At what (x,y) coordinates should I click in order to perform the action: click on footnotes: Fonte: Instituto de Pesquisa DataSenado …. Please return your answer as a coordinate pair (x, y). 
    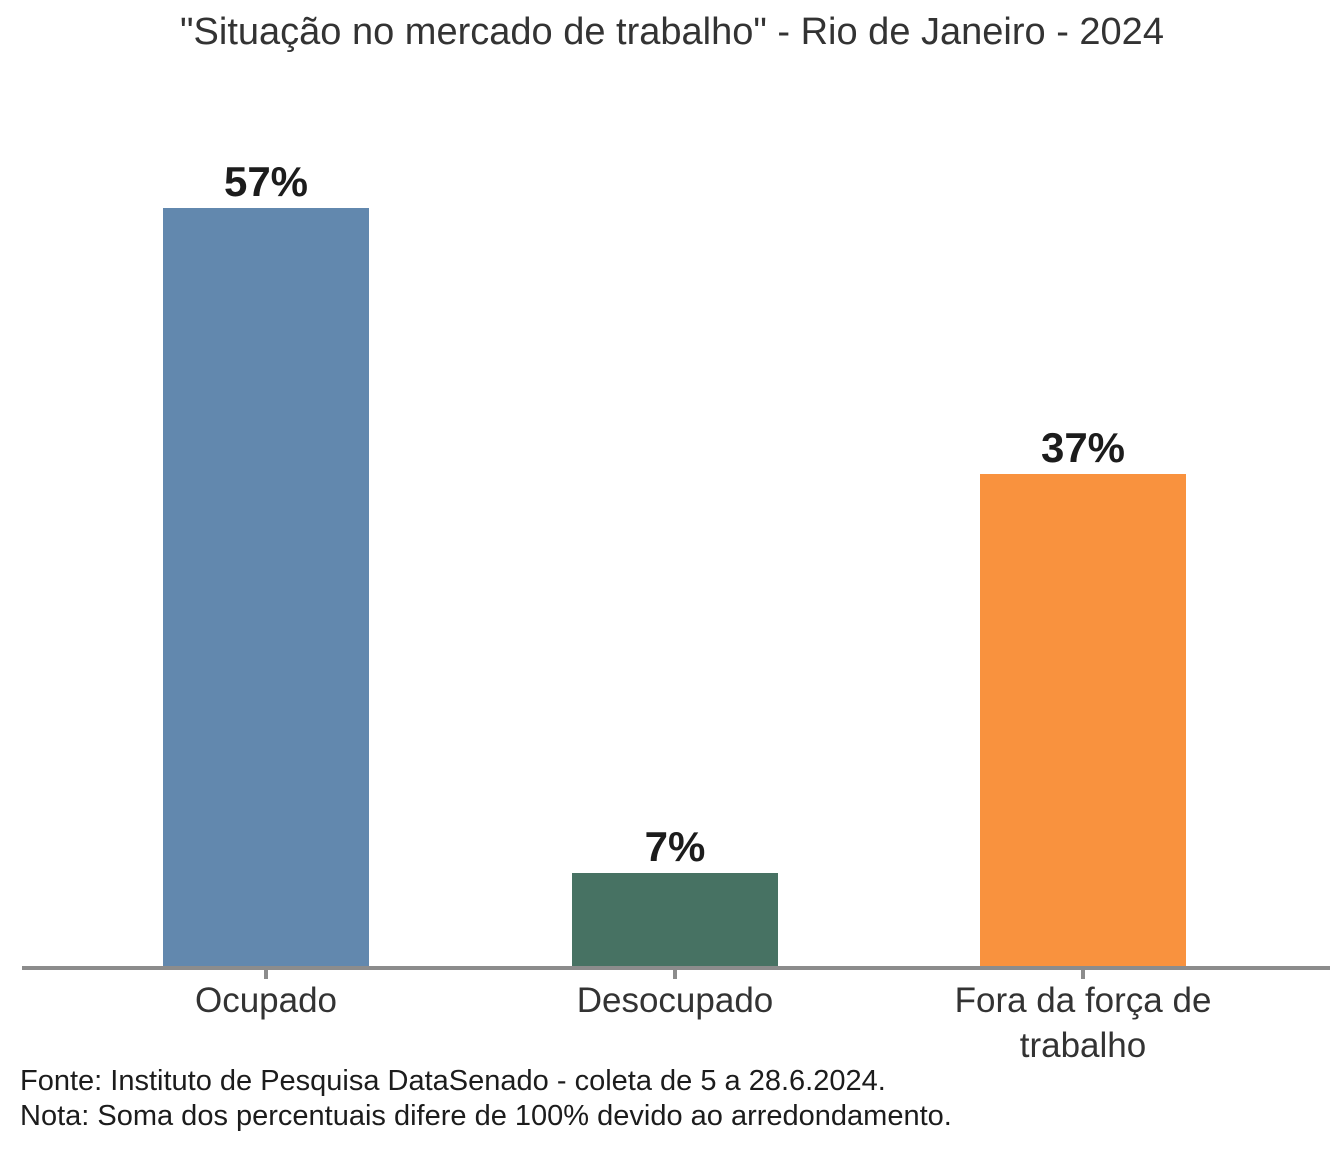
    Looking at the image, I should click on (486, 1099).